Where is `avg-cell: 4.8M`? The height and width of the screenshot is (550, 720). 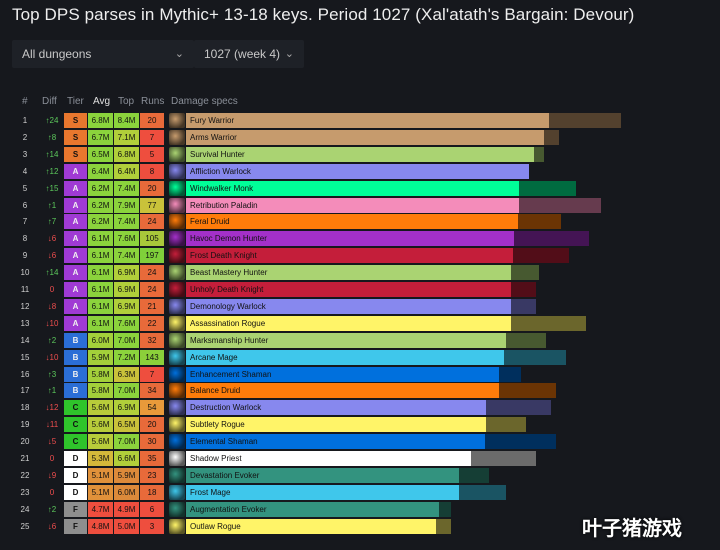
avg-cell: 4.8M is located at coordinates (101, 526).